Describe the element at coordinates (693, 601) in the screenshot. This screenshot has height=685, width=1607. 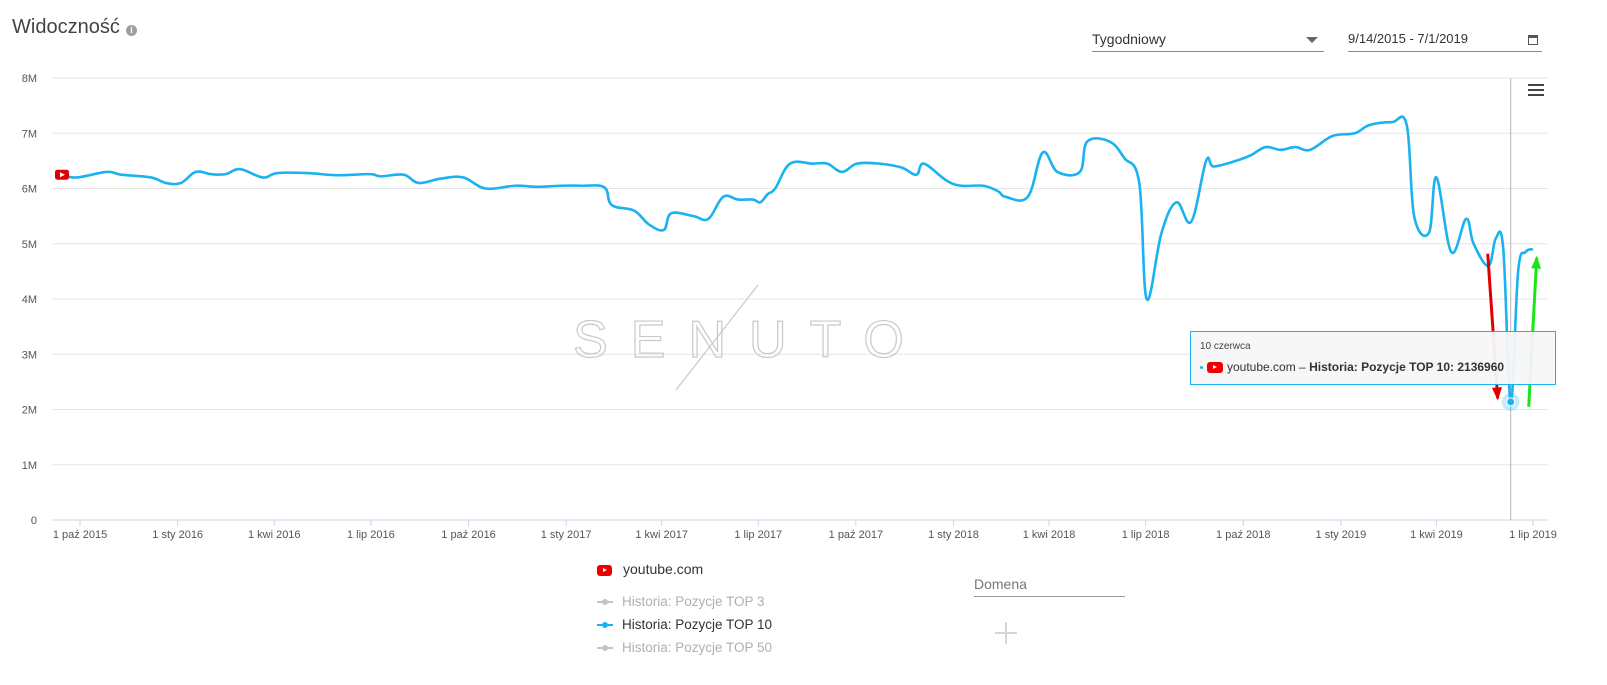
I see `legend-item-label: Historia: Pozycje TOP 3` at that location.